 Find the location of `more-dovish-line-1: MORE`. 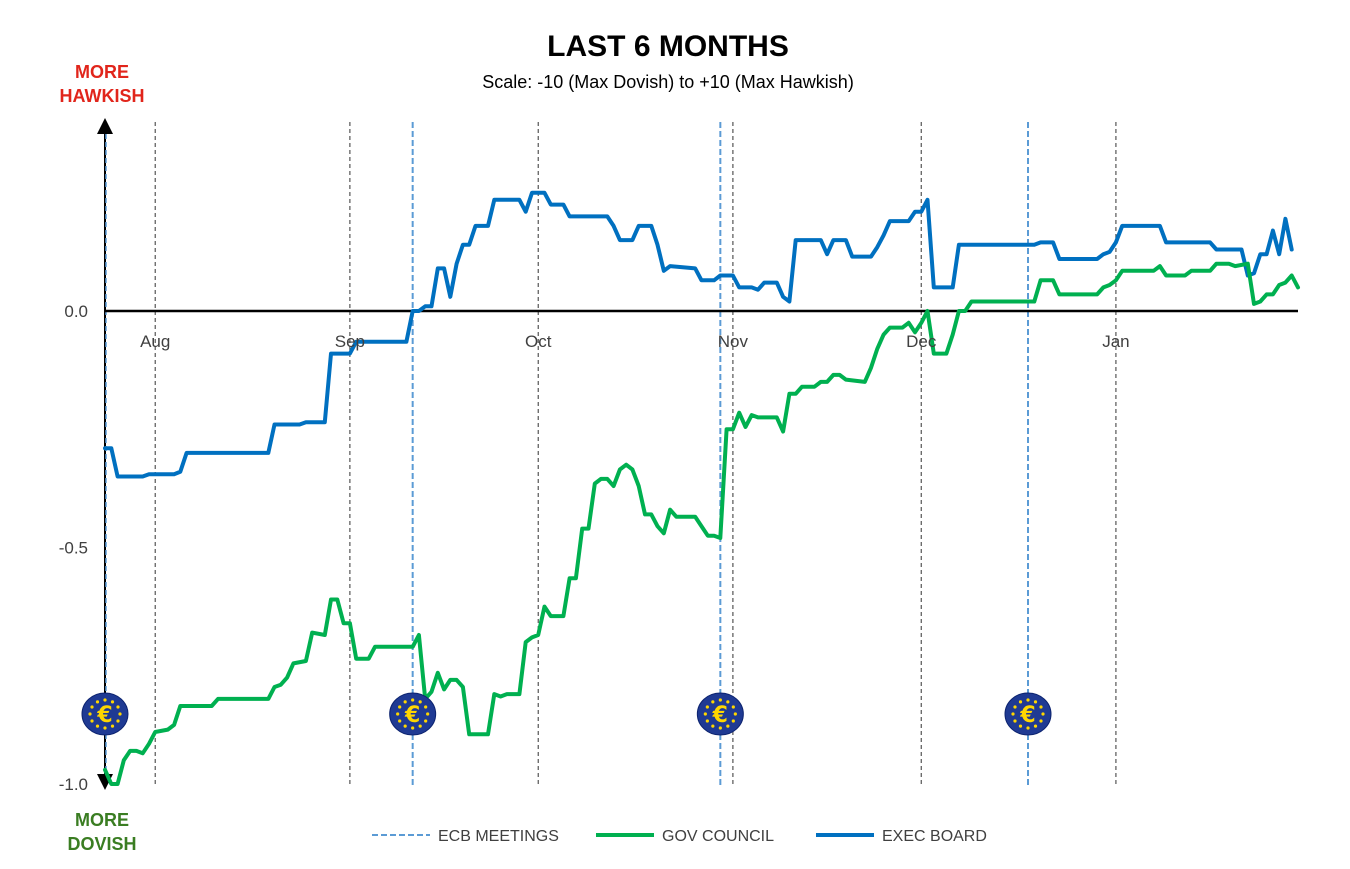

more-dovish-line-1: MORE is located at coordinates (102, 820).